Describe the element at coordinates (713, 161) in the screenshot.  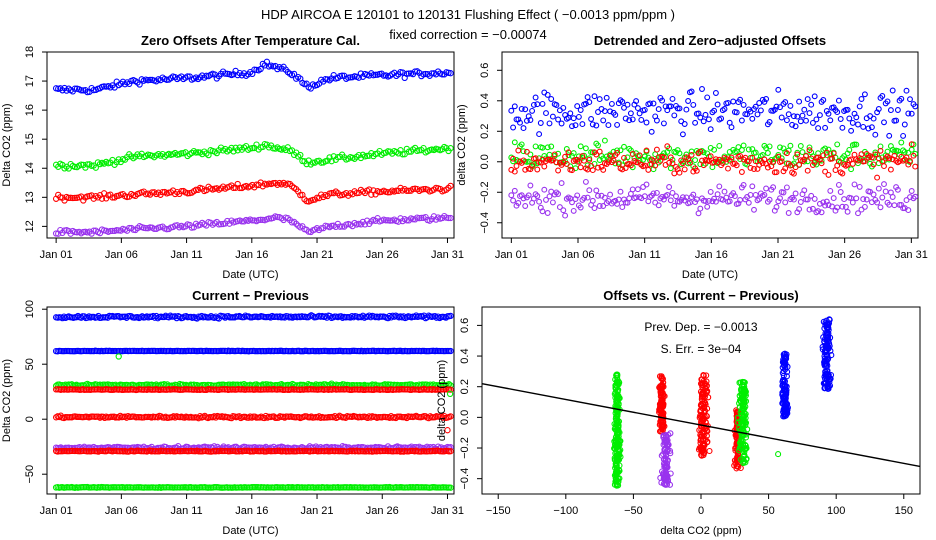
I see `series-red` at that location.